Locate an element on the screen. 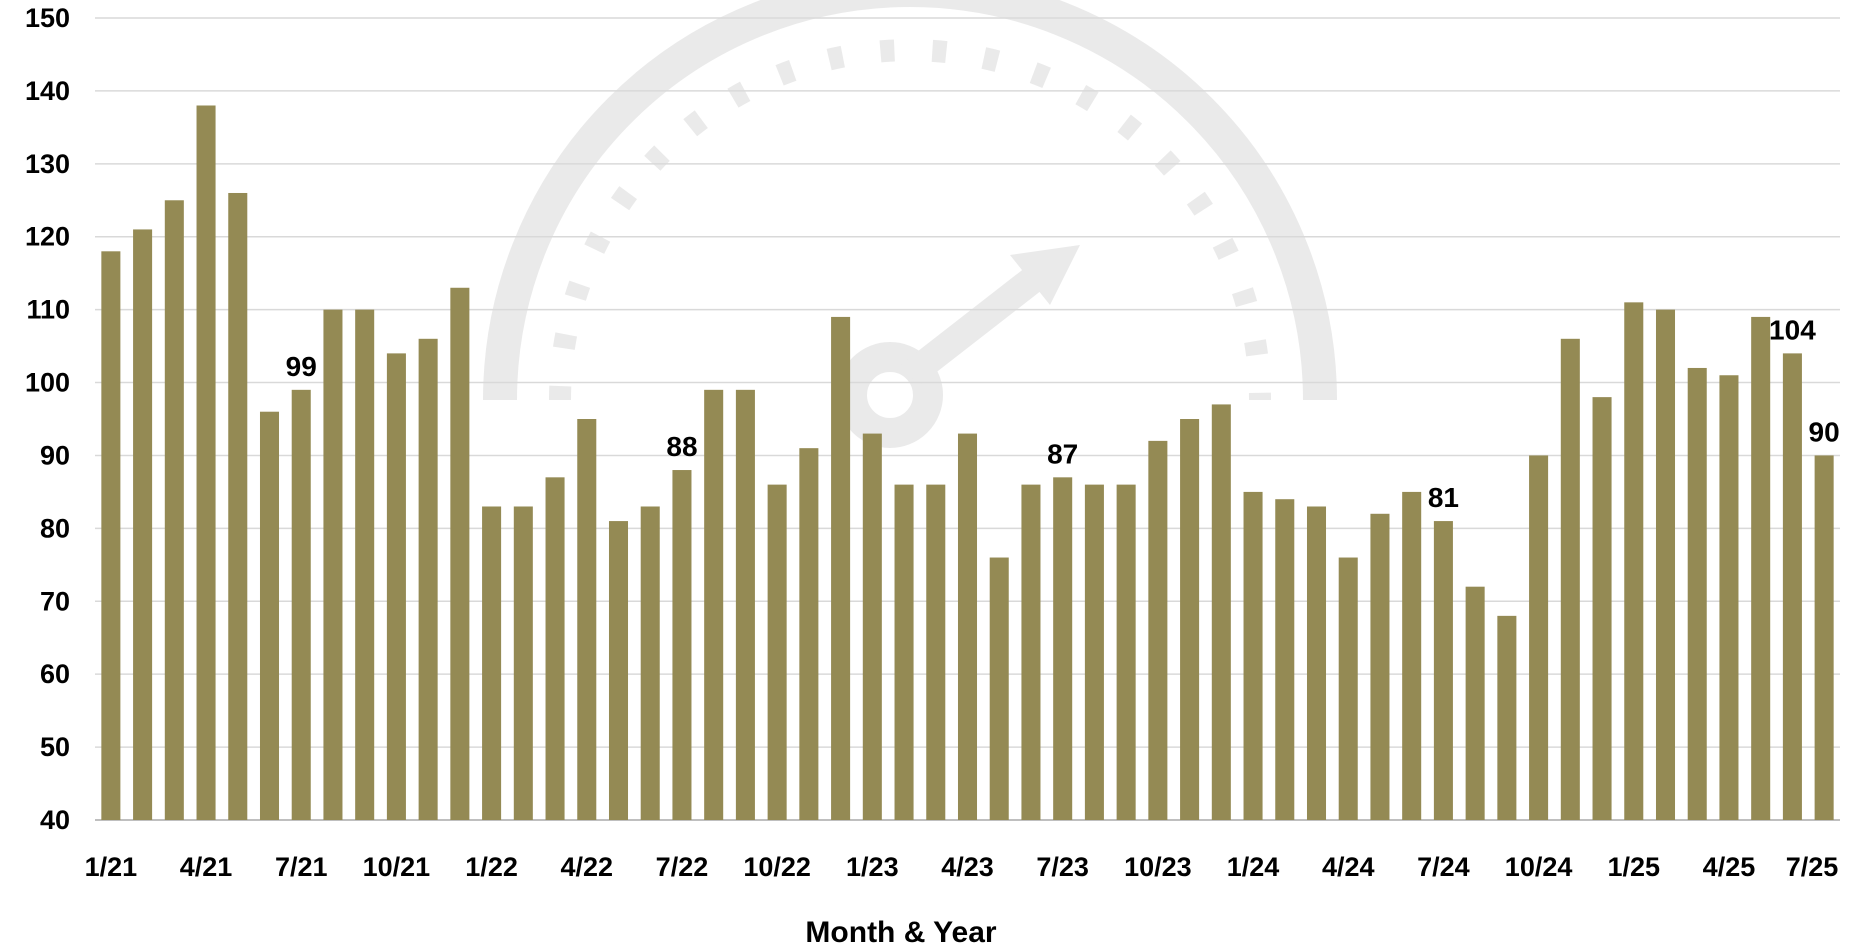 This screenshot has height=946, width=1862. y-tick-label: 140 is located at coordinates (47, 91).